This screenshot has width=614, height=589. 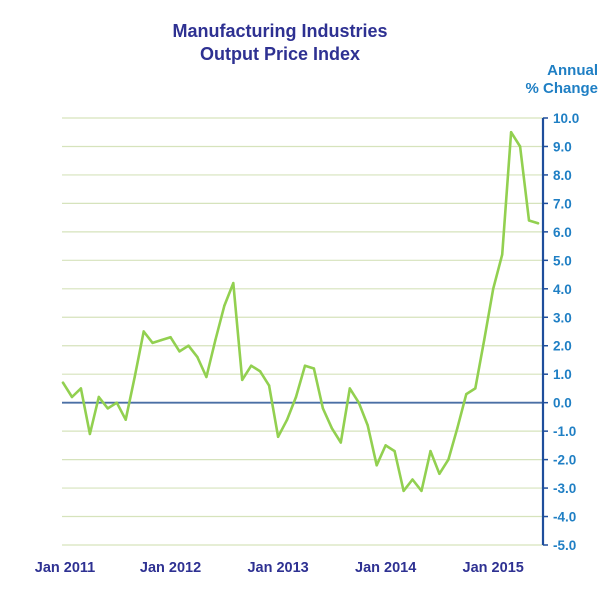 I want to click on y-tick-label: -1.0, so click(x=564, y=431).